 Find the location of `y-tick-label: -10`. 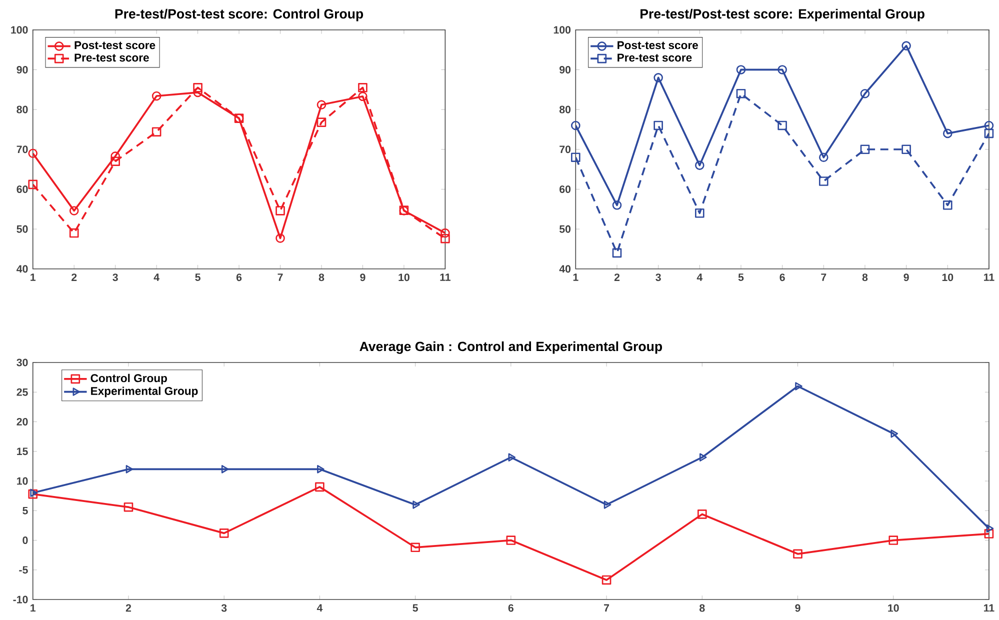

y-tick-label: -10 is located at coordinates (20, 600).